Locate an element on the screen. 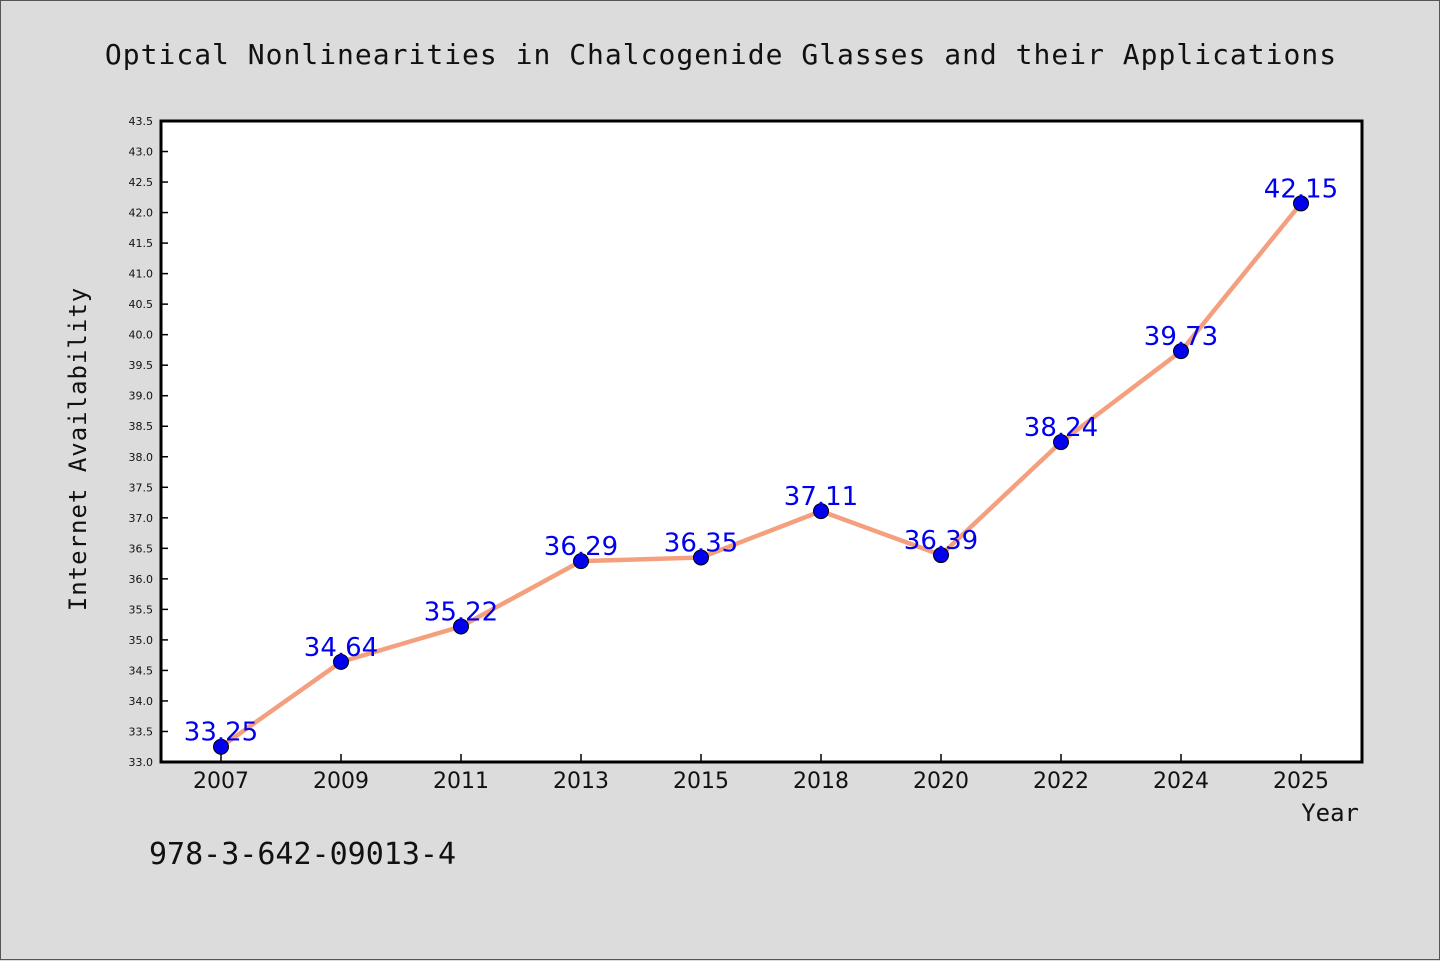 This screenshot has height=961, width=1440. y-tick-label: 33.0 is located at coordinates (141, 762).